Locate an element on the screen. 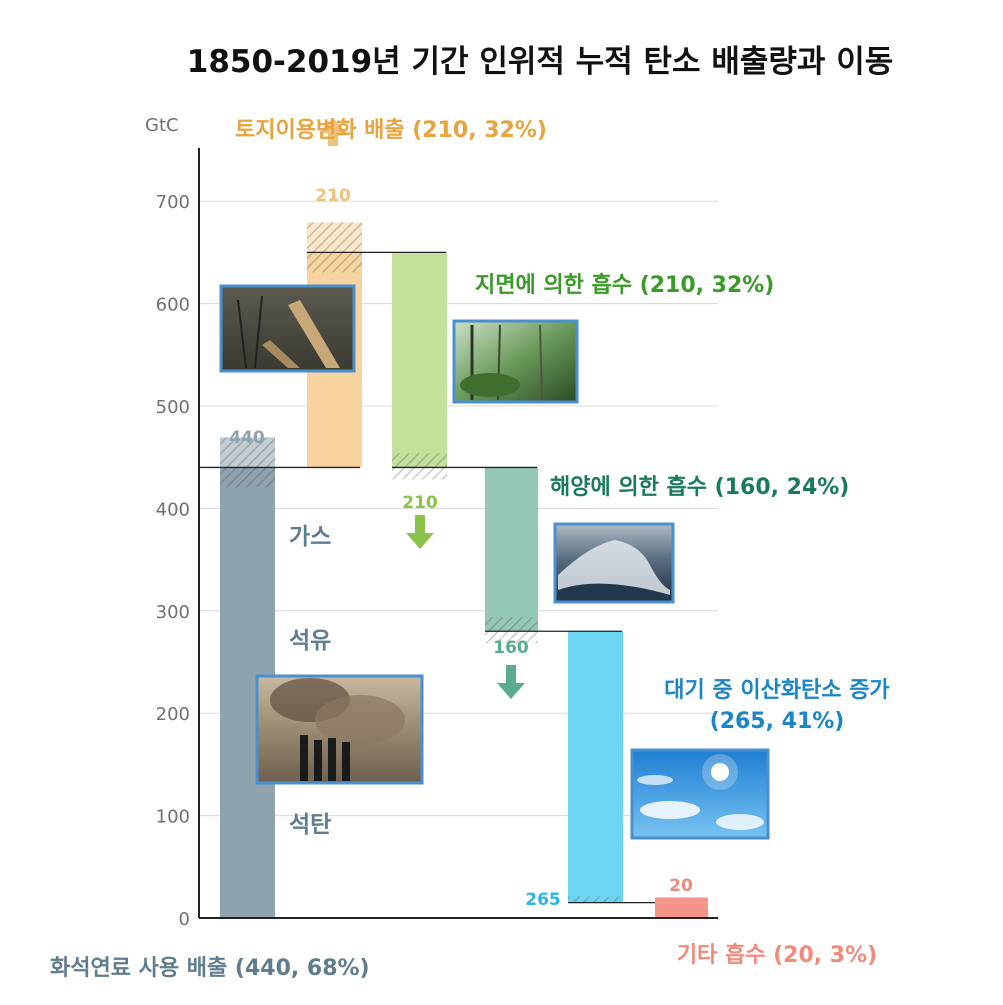 The image size is (1003, 1005). category-label-atmosphere: 대기 중 이산화탄소 증가 is located at coordinates (776, 690).